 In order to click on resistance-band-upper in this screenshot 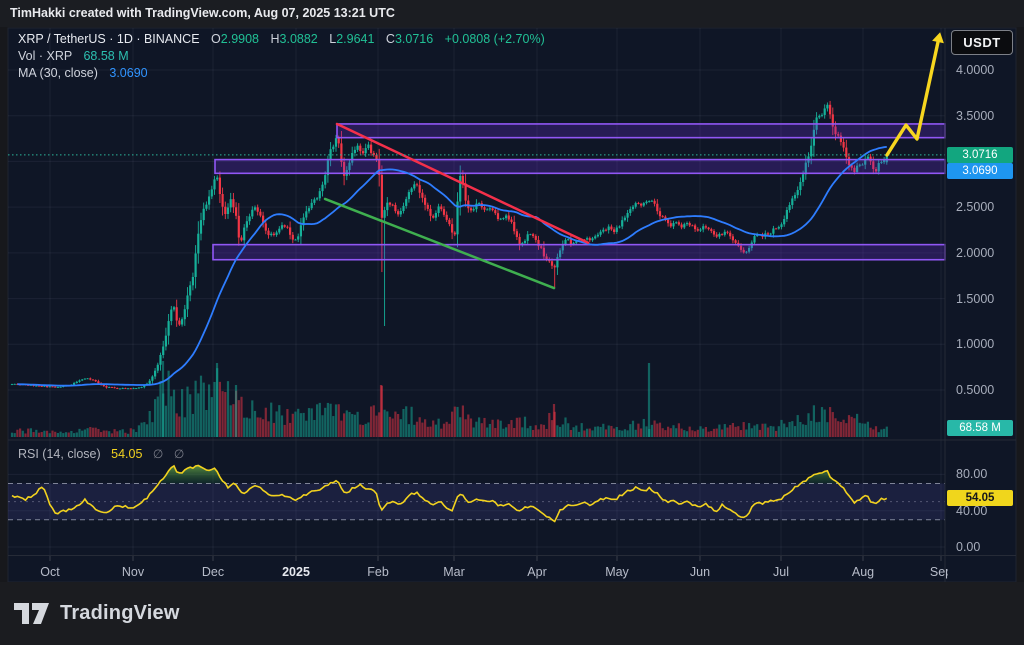, I will do `click(641, 131)`.